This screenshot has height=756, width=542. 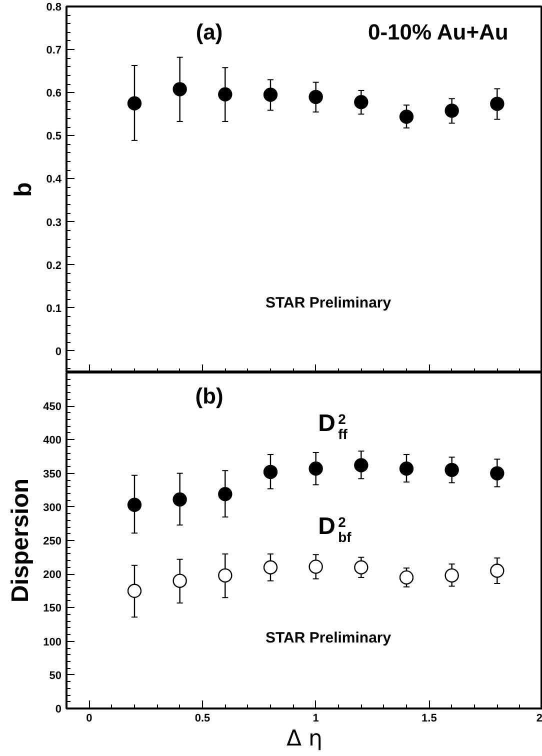 I want to click on x-tick-label: 1, so click(x=315, y=718).